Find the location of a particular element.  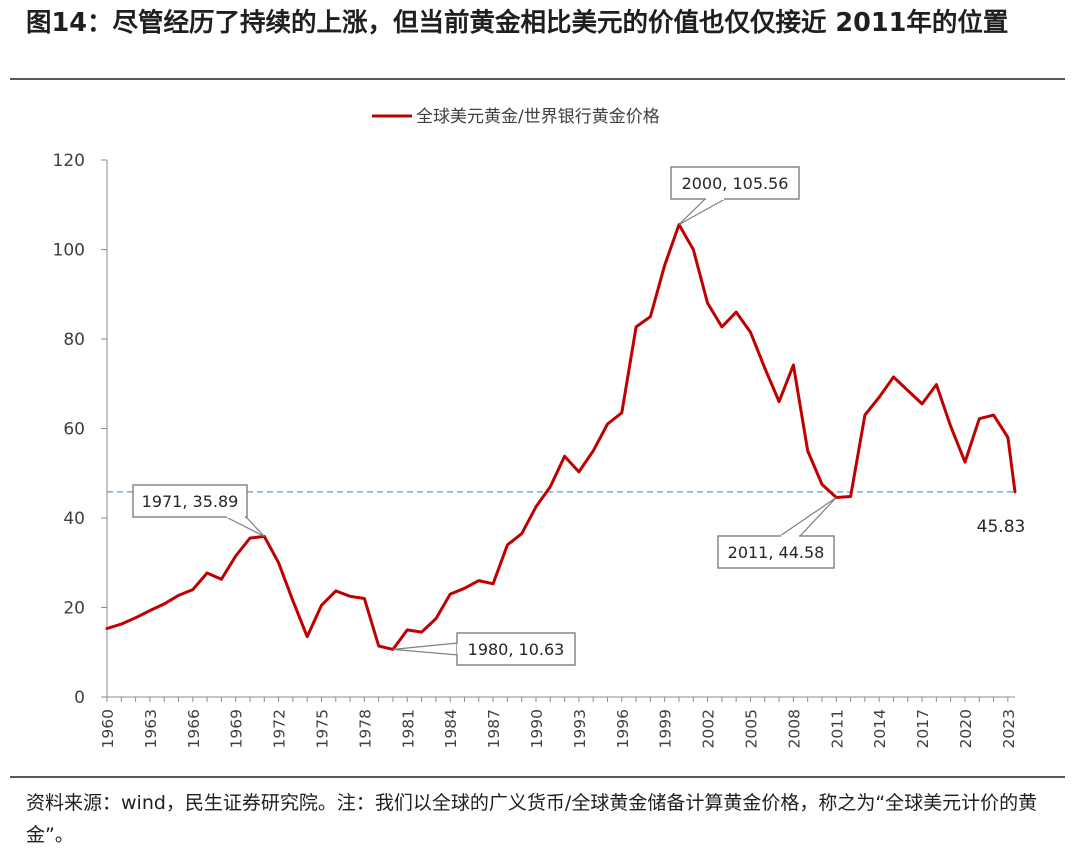

x-tick-label: 2002 is located at coordinates (709, 728).